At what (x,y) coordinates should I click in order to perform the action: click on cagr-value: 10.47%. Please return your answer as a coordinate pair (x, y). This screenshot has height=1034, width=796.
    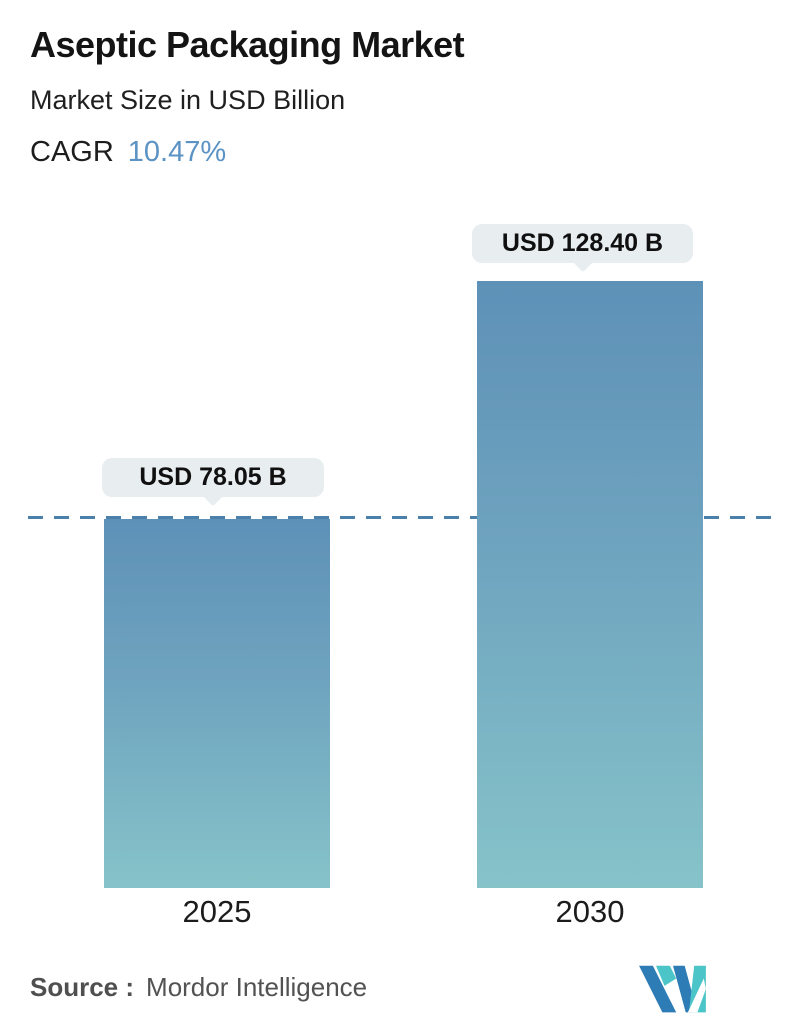
    Looking at the image, I should click on (177, 152).